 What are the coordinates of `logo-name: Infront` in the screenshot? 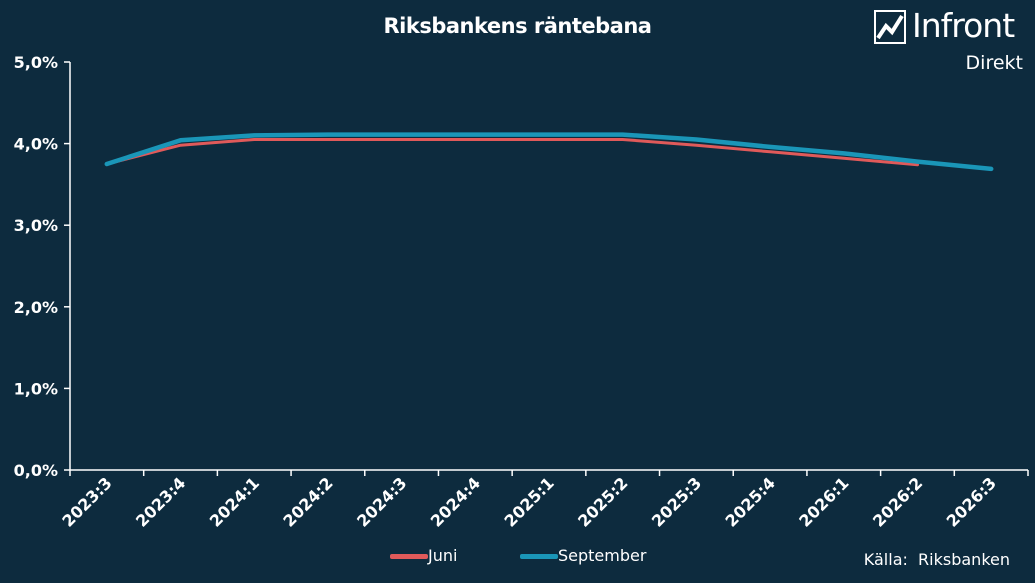 It's located at (963, 25).